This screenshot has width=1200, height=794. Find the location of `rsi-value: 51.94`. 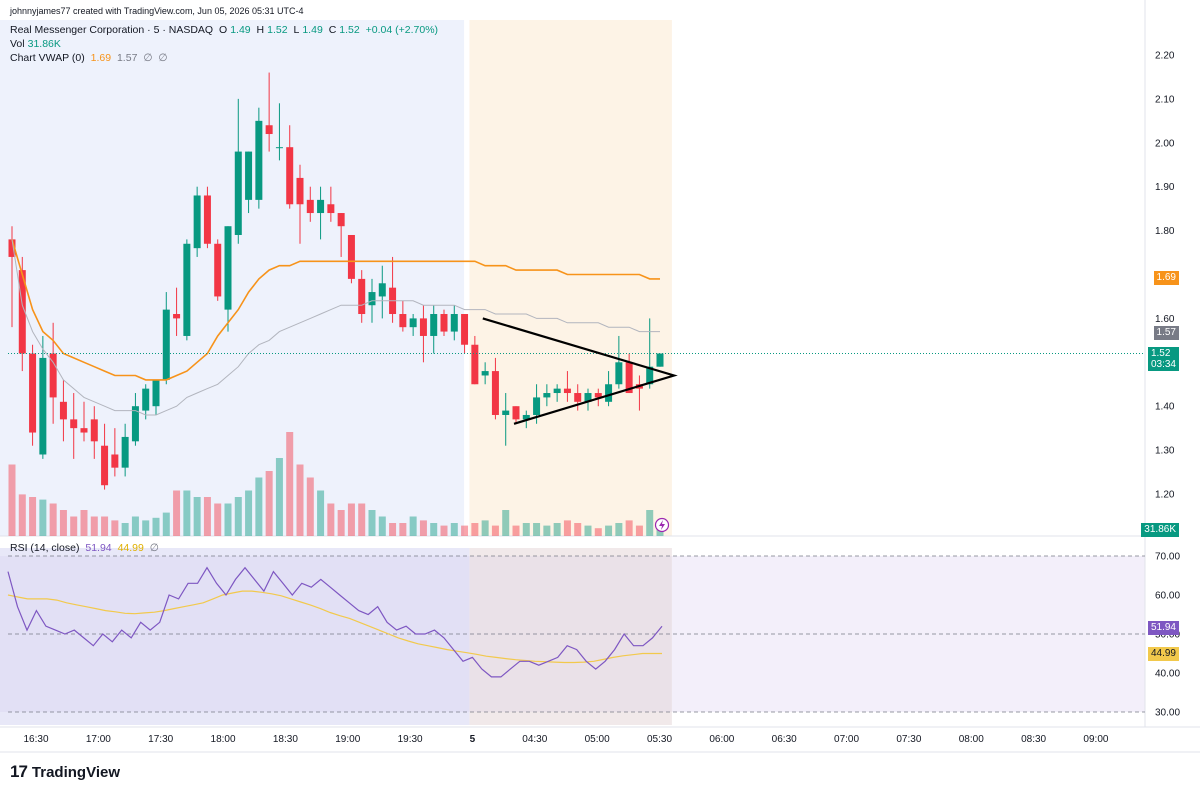

rsi-value: 51.94 is located at coordinates (98, 548).